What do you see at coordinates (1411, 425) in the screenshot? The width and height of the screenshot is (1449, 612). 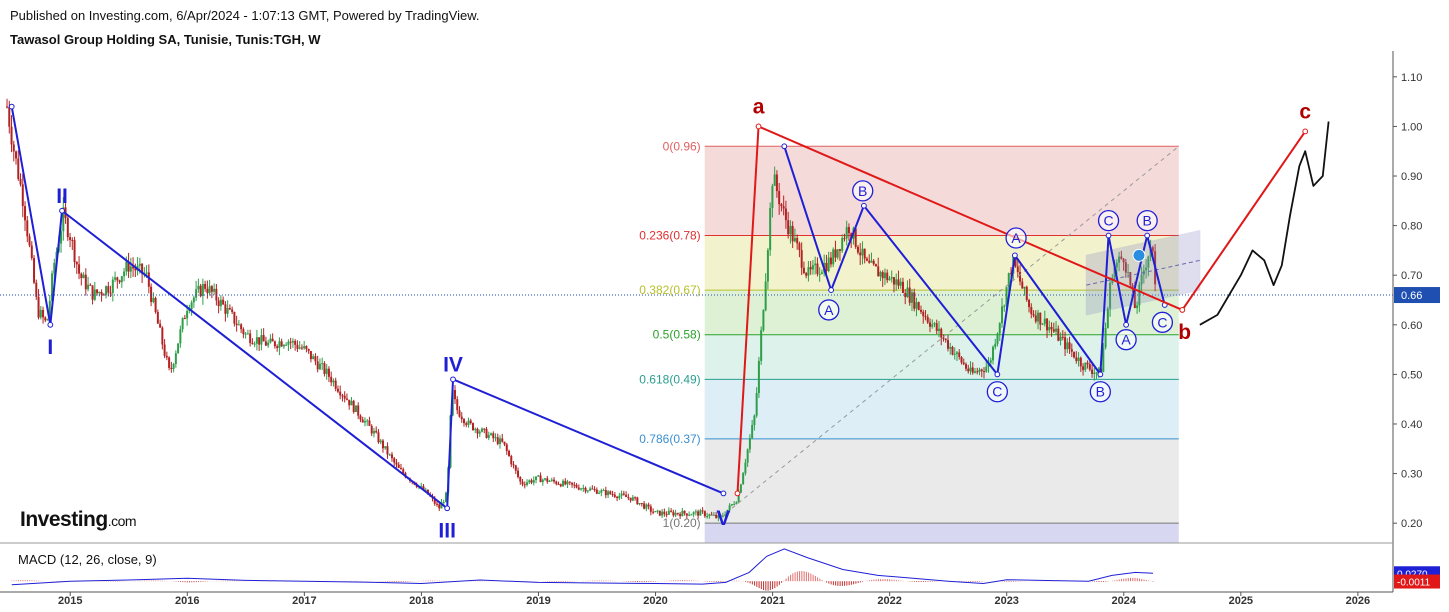 I see `y-tick-label: 0.40` at bounding box center [1411, 425].